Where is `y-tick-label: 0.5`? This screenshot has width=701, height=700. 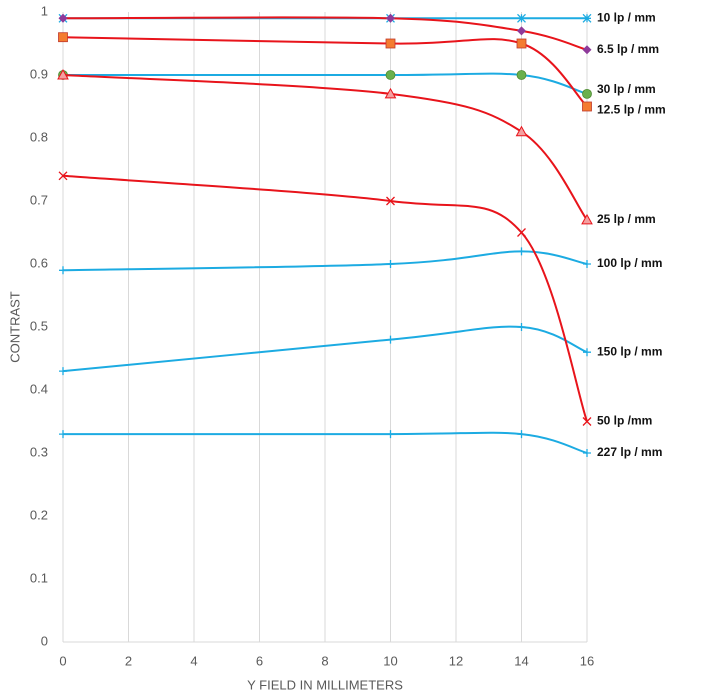 y-tick-label: 0.5 is located at coordinates (39, 325).